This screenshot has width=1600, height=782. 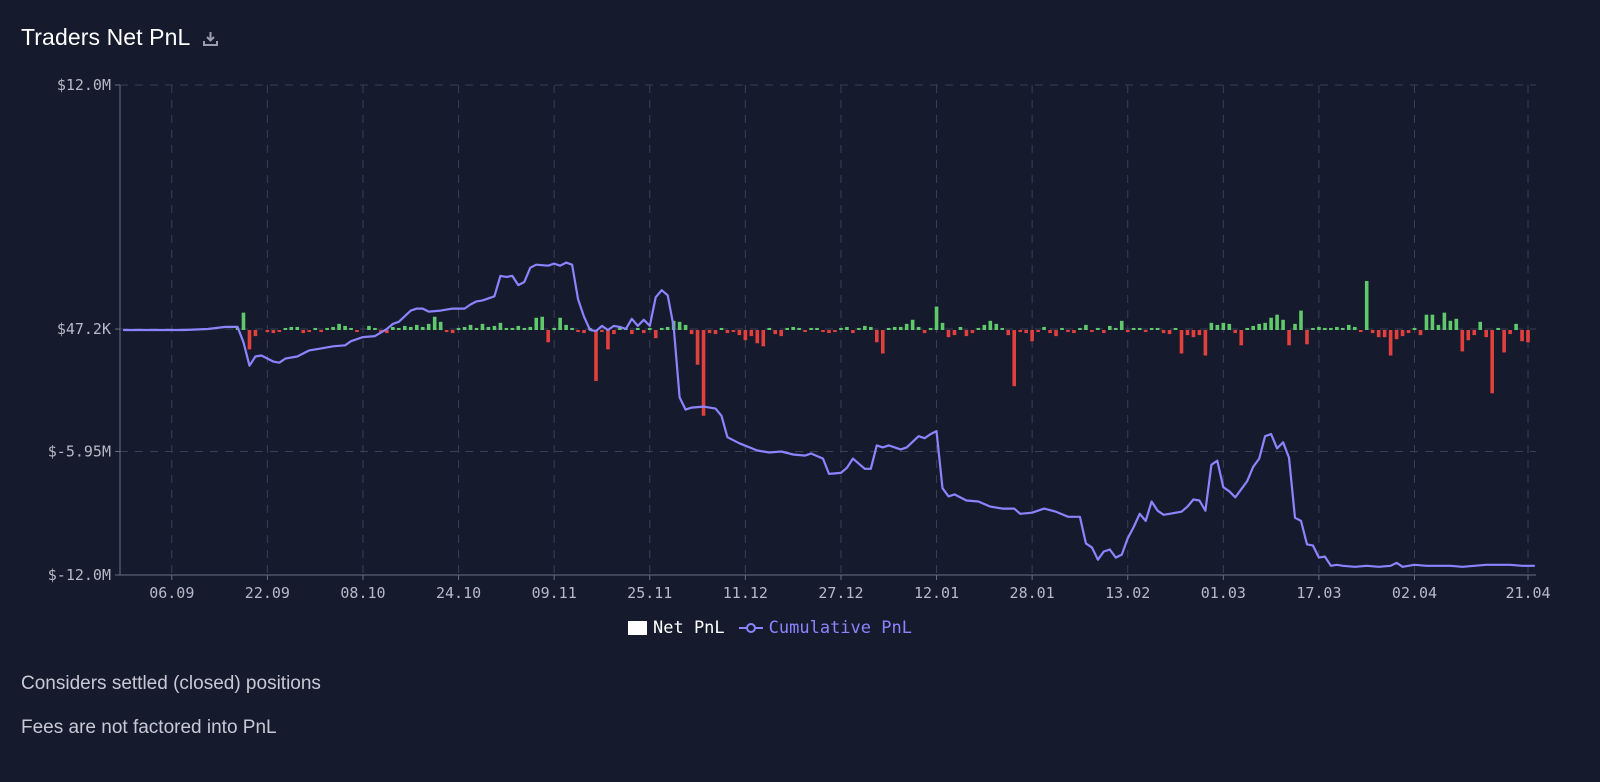 I want to click on download-icon, so click(x=210, y=39).